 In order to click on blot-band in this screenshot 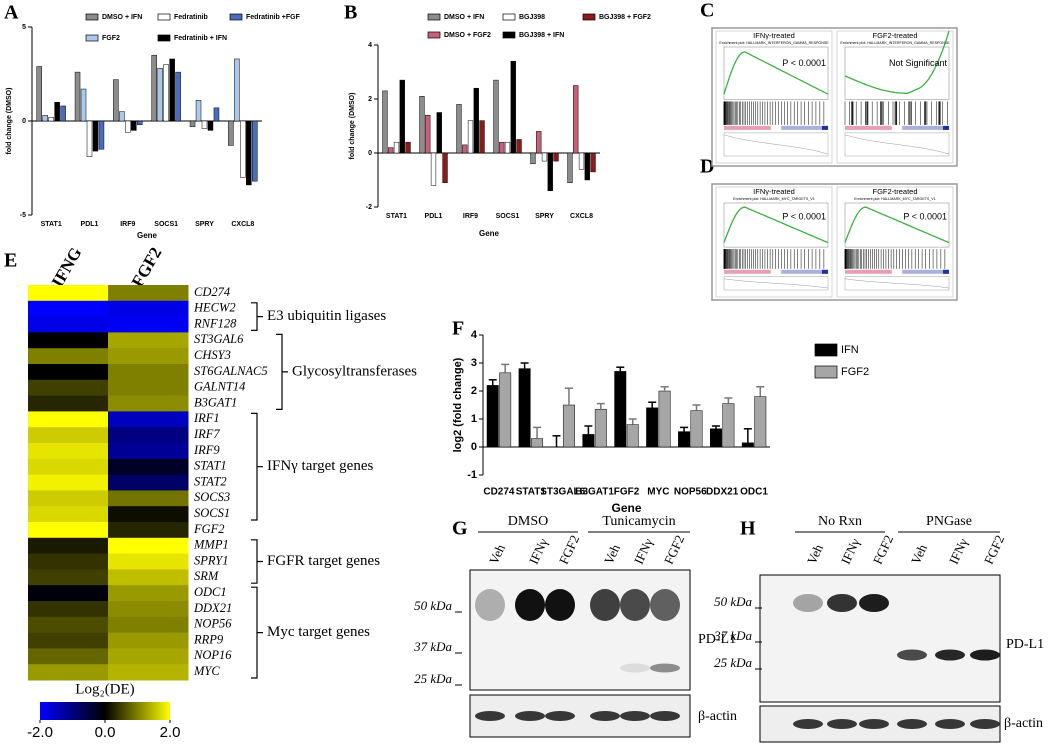, I will do `click(874, 603)`.